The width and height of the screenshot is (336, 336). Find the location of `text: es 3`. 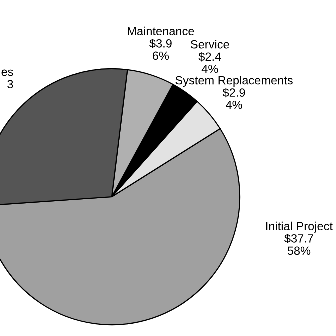

text: es 3 is located at coordinates (8, 79).